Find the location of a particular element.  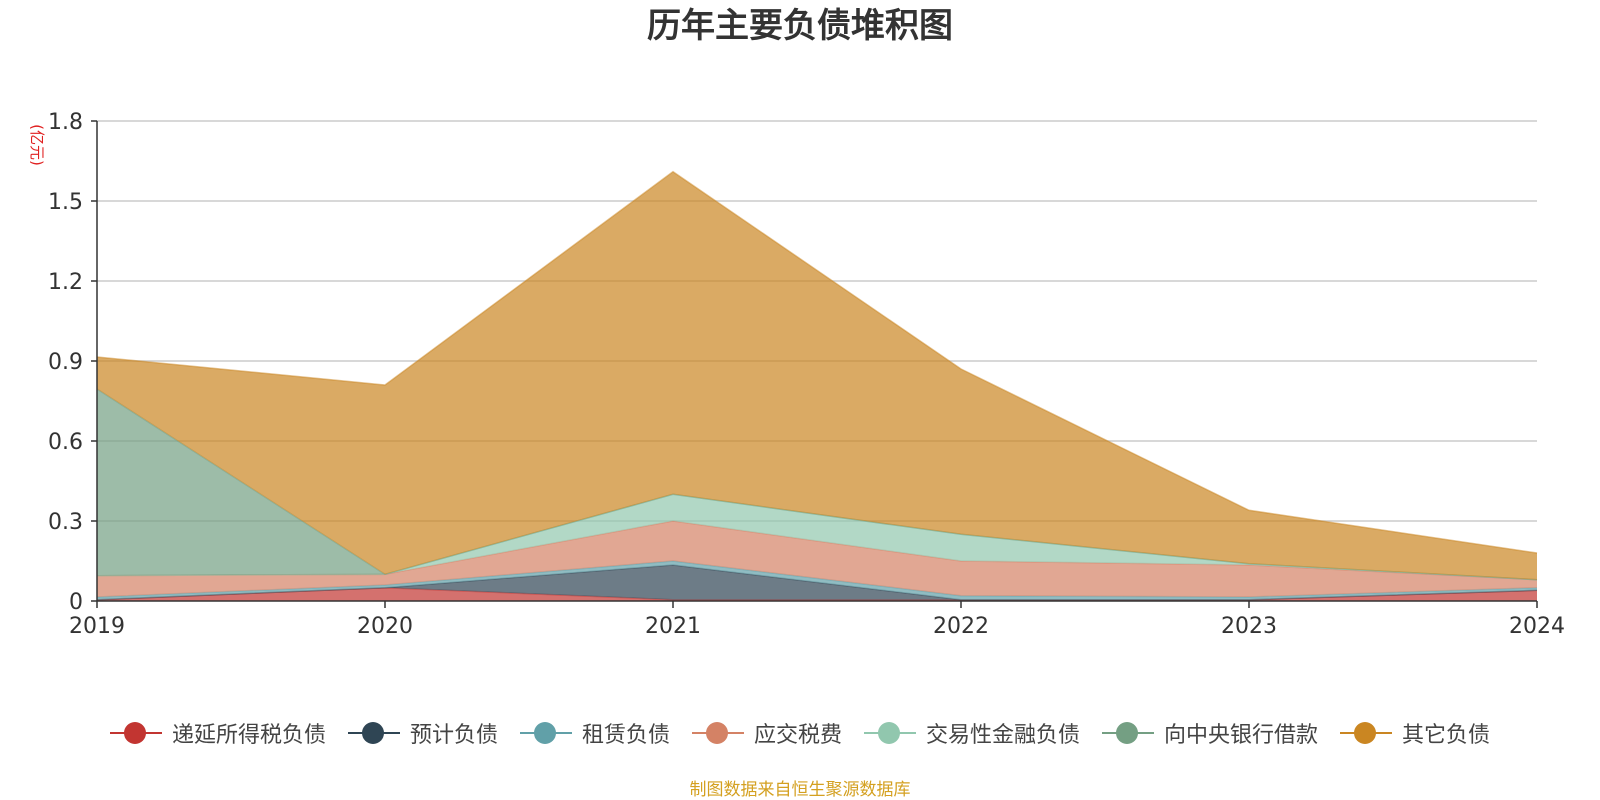

legend-label: 预计负债 is located at coordinates (453, 735).